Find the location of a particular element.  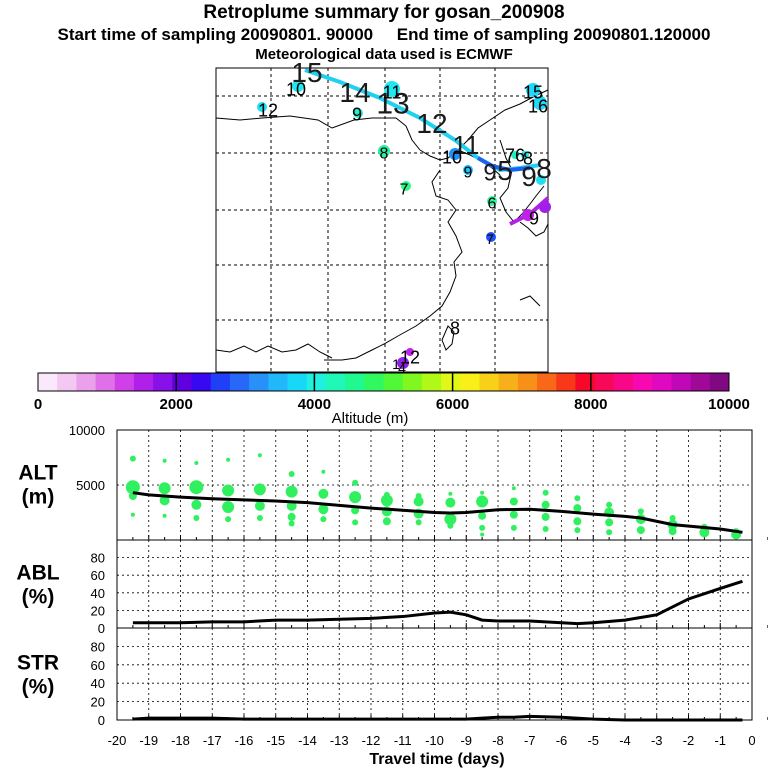

vietnam-border is located at coordinates (274, 351).